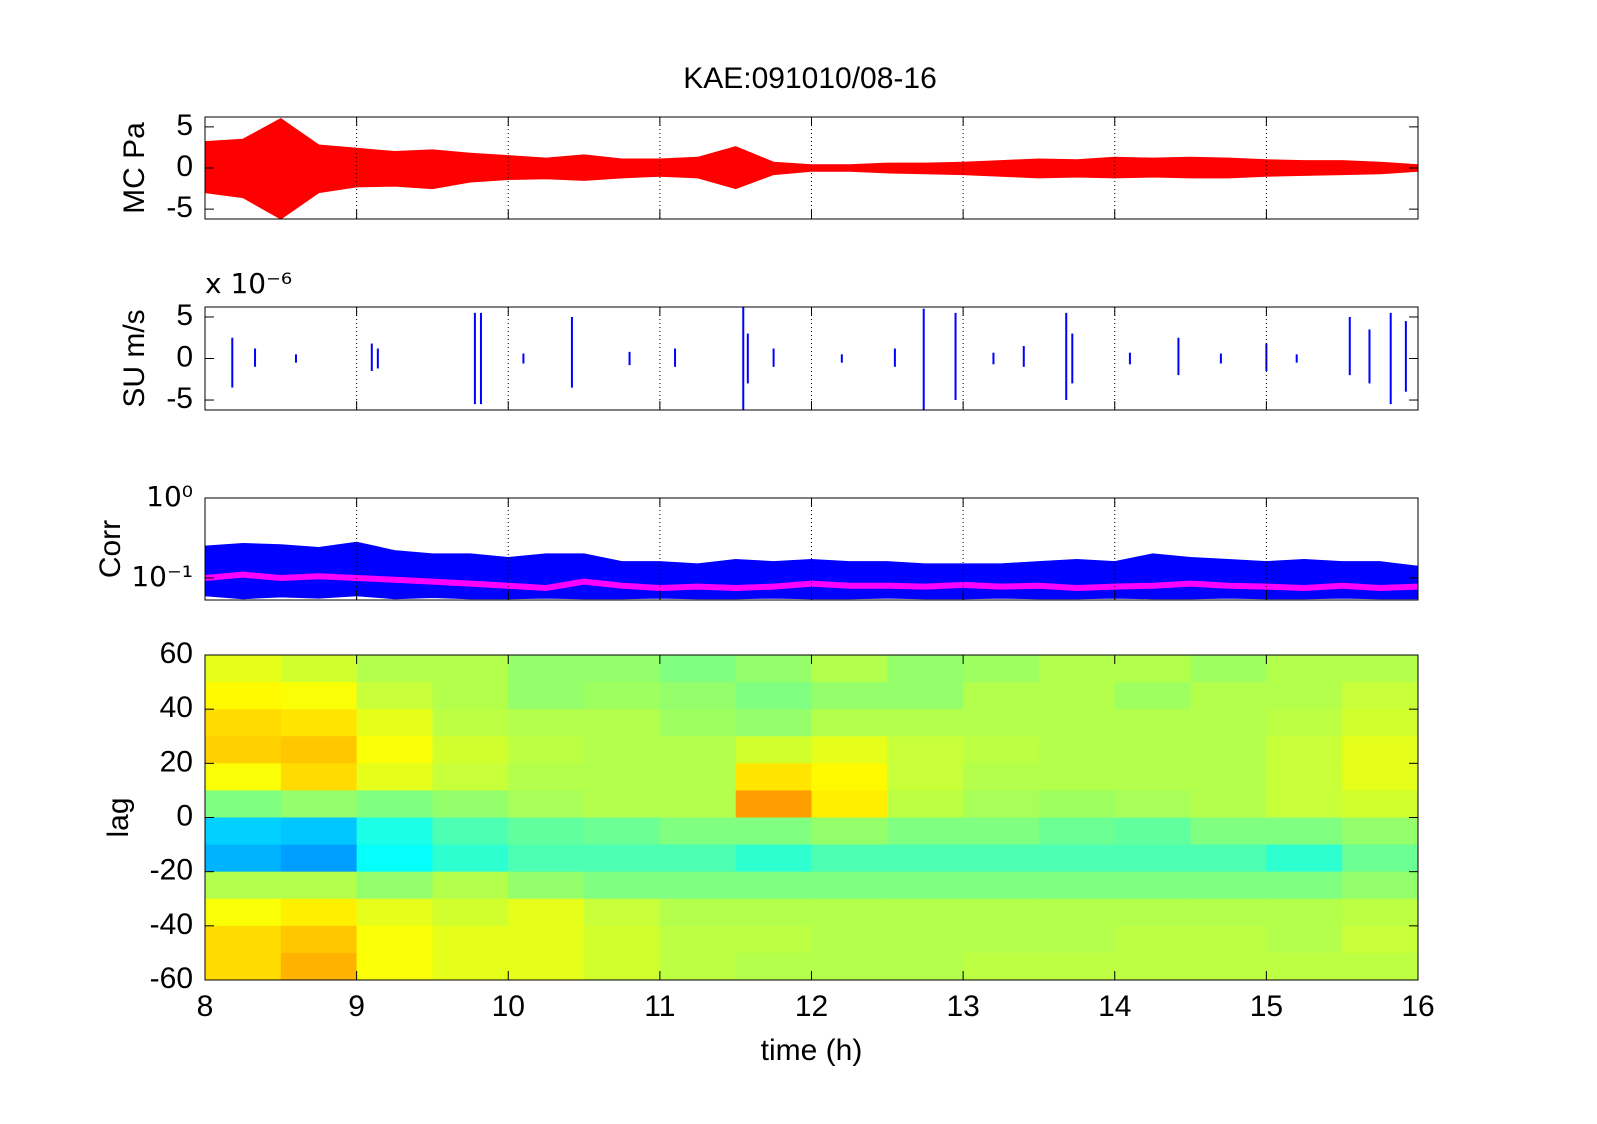 This screenshot has height=1124, width=1597. Describe the element at coordinates (169, 496) in the screenshot. I see `y-tick-label: 10⁰` at that location.